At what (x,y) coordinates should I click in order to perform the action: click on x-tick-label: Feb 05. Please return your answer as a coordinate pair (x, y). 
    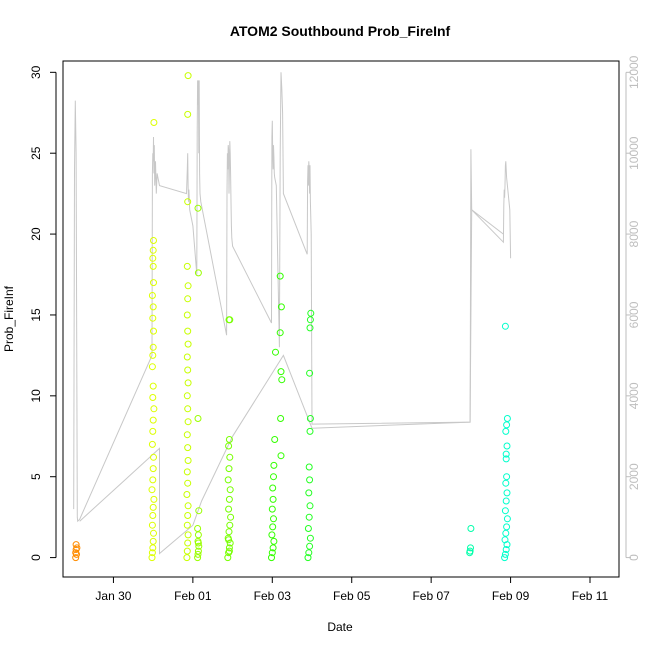
    Looking at the image, I should click on (352, 596).